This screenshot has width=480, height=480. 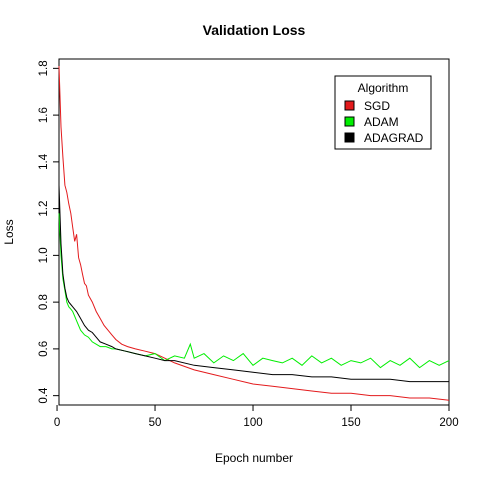 I want to click on y-tick-label: 1.0, so click(x=44, y=255).